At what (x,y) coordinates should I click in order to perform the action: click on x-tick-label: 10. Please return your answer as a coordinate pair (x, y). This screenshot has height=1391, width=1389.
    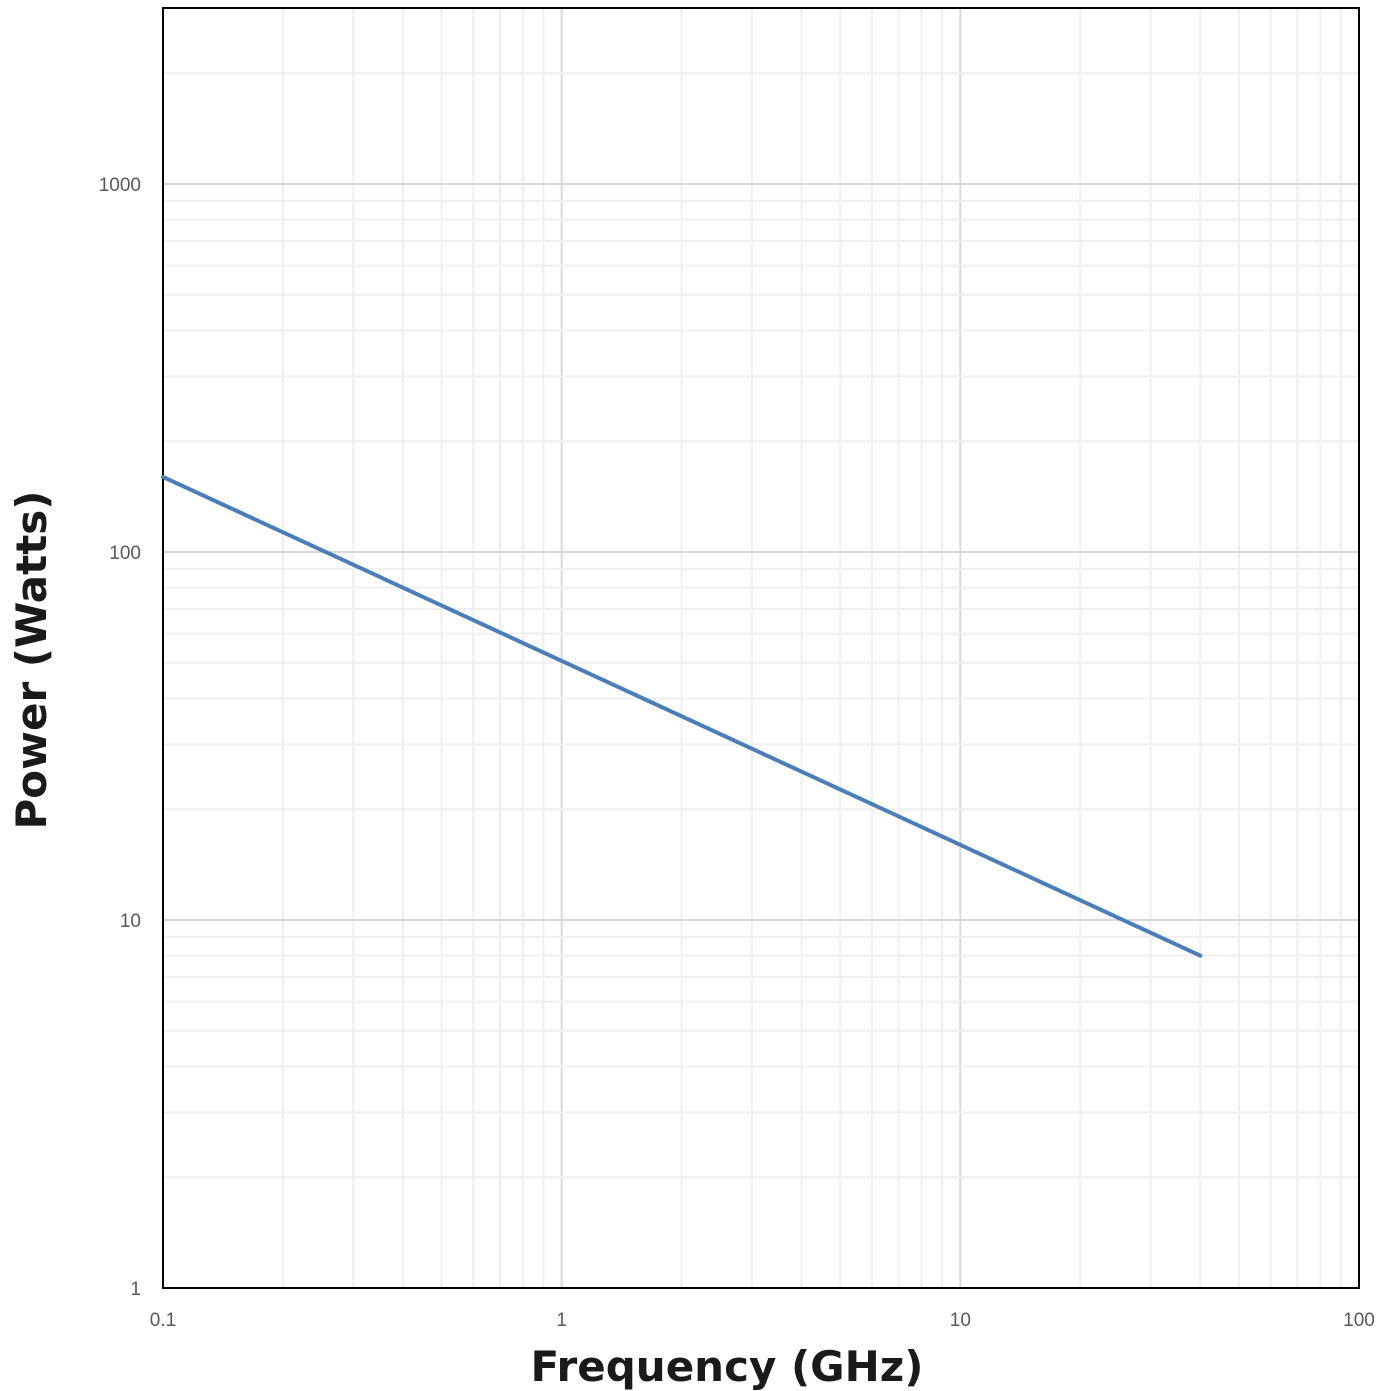
    Looking at the image, I should click on (960, 1320).